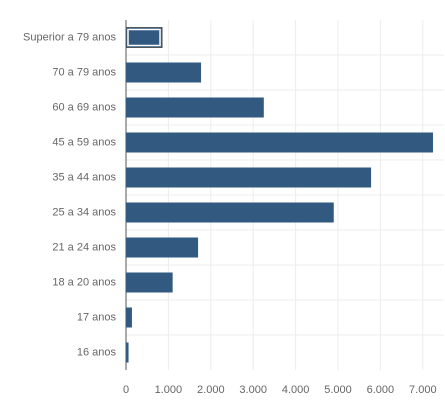  Describe the element at coordinates (97, 352) in the screenshot. I see `y-tick-label: 16 anos` at that location.